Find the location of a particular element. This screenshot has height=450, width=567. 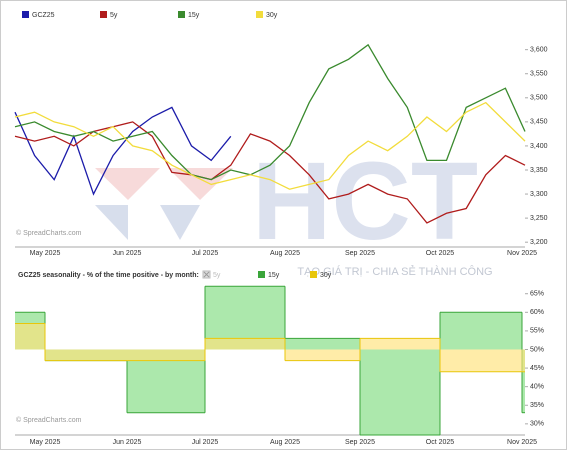

y-tick-label: 60% is located at coordinates (537, 312).